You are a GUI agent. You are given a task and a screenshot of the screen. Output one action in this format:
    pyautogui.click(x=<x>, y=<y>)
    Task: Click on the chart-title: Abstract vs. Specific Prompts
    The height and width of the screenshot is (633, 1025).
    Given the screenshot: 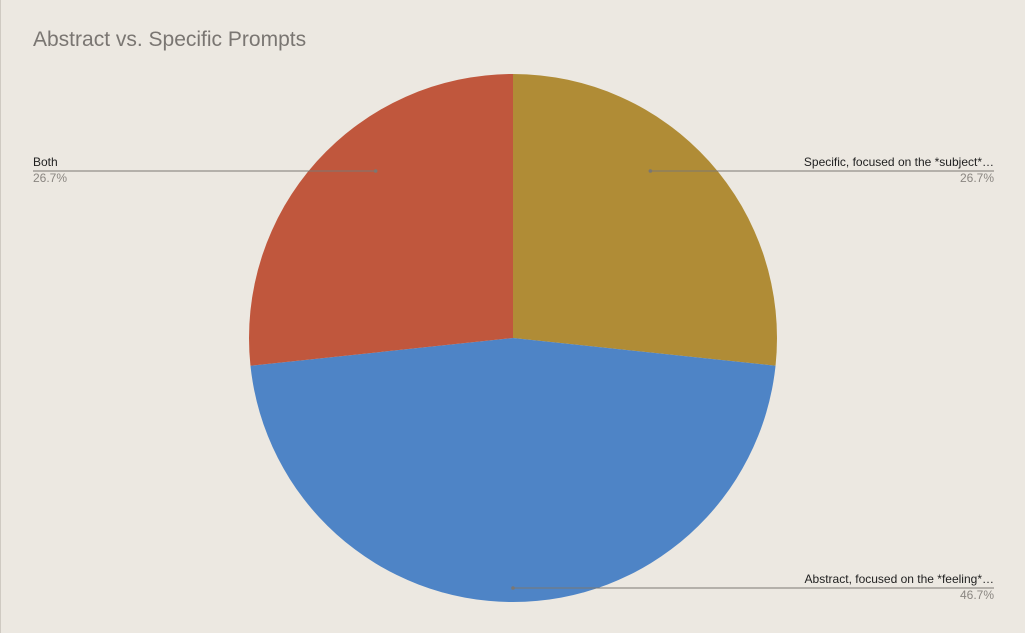 What is the action you would take?
    pyautogui.click(x=170, y=39)
    